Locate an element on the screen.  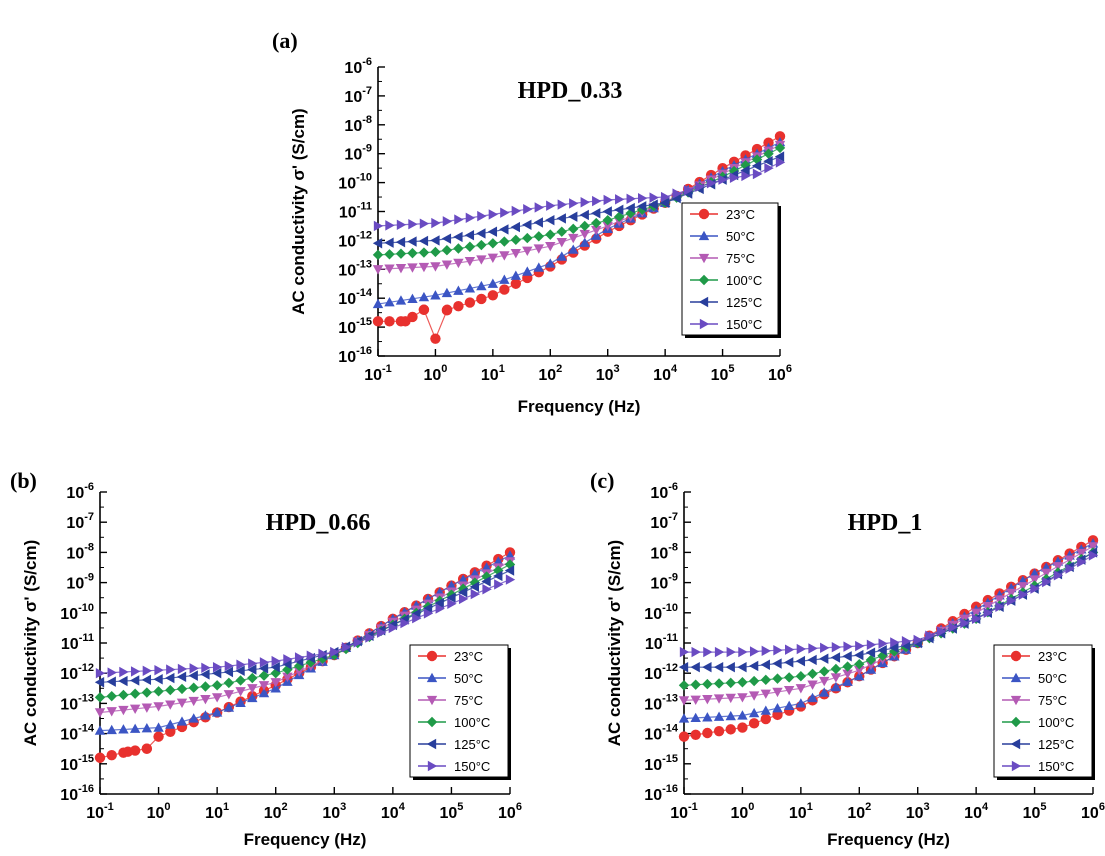
y-tick-label: 10⁻¹⁰ is located at coordinates (661, 612).